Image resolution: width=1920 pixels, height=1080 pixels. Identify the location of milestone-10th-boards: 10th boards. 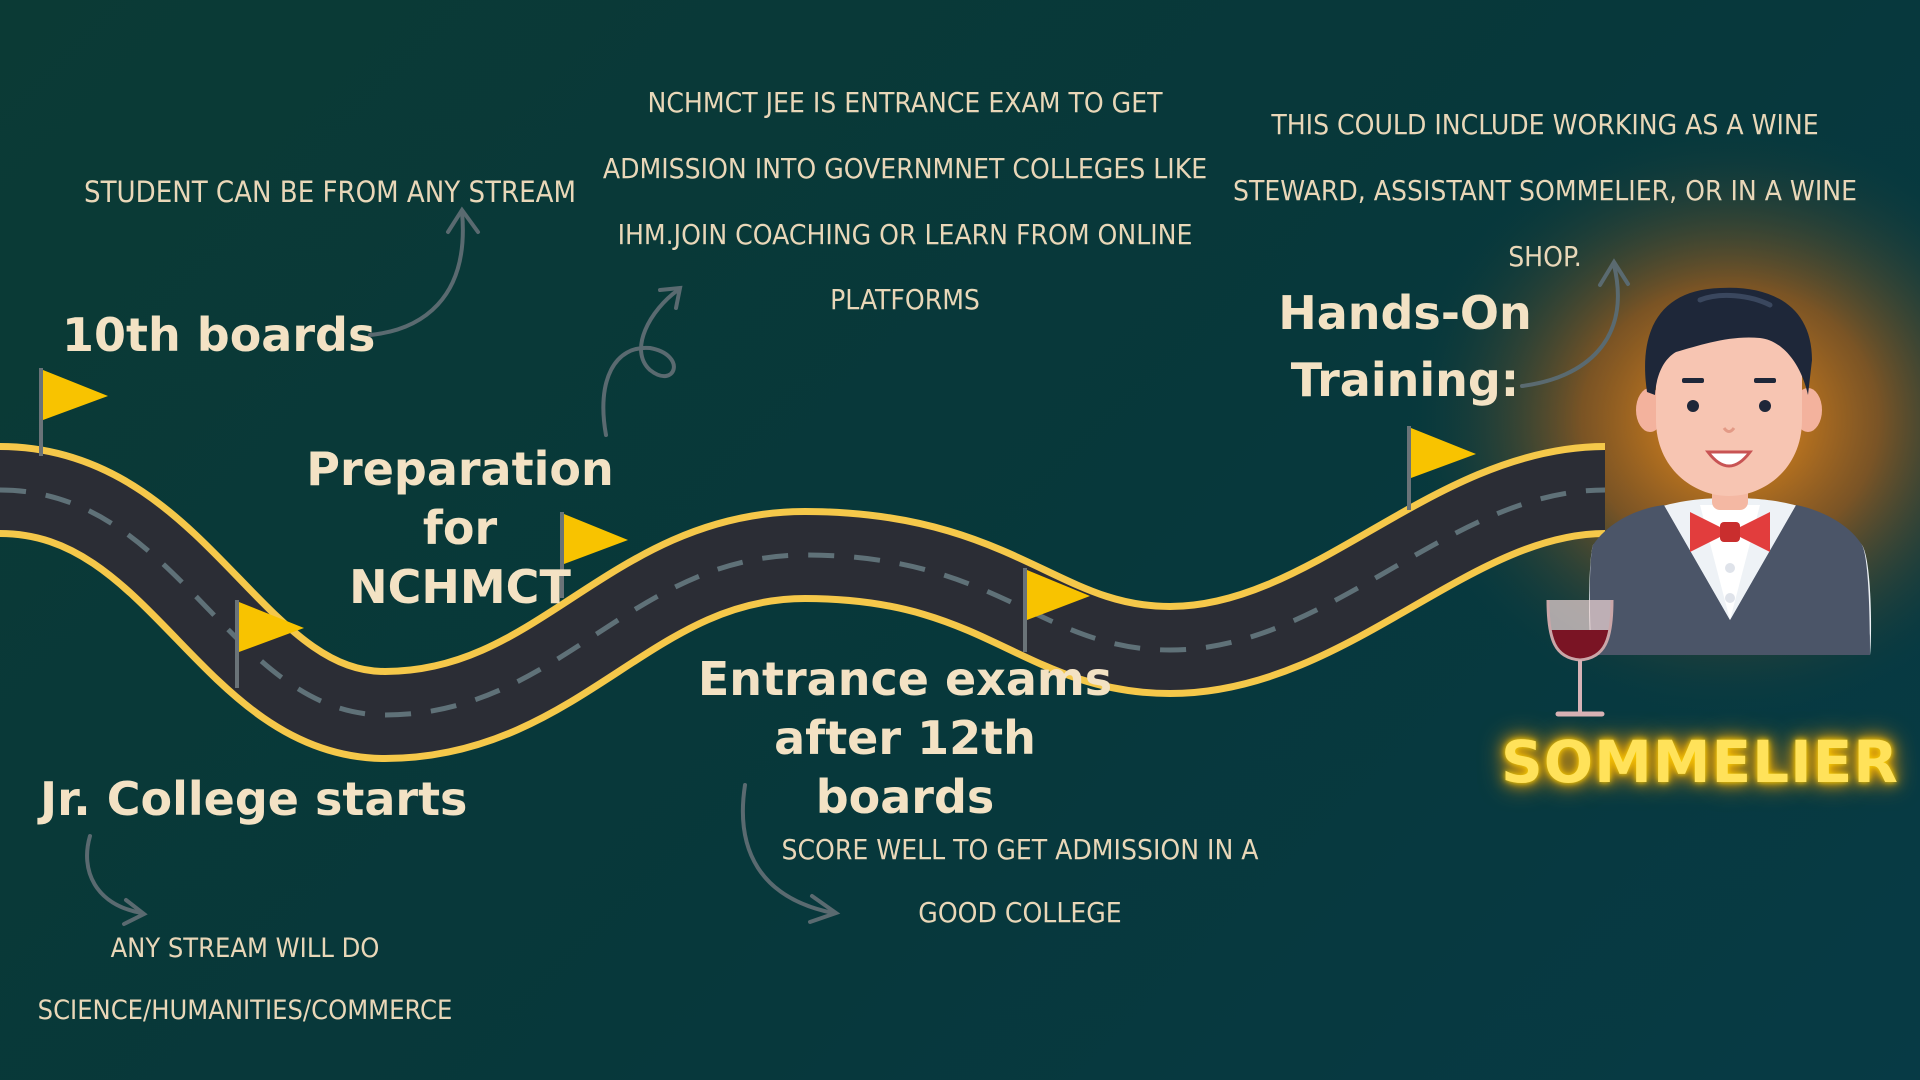
(219, 335).